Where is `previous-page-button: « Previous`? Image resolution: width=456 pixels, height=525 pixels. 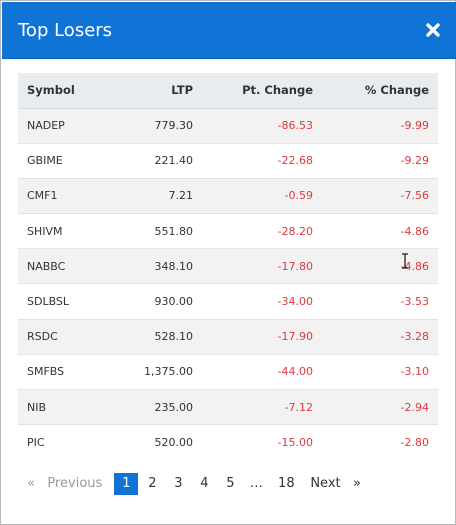 previous-page-button: « Previous is located at coordinates (63, 484).